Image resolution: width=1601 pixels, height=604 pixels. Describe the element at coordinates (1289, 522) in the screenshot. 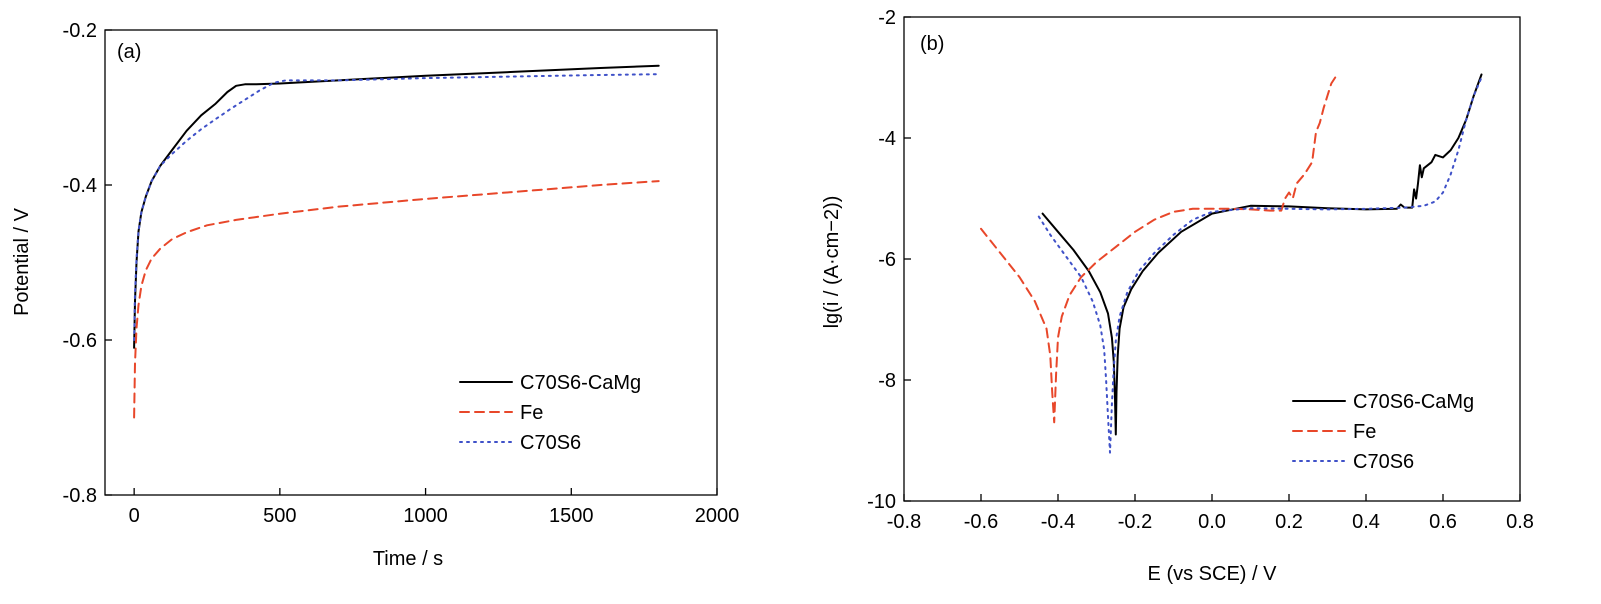

I see `x-tick-label: 0.2` at that location.